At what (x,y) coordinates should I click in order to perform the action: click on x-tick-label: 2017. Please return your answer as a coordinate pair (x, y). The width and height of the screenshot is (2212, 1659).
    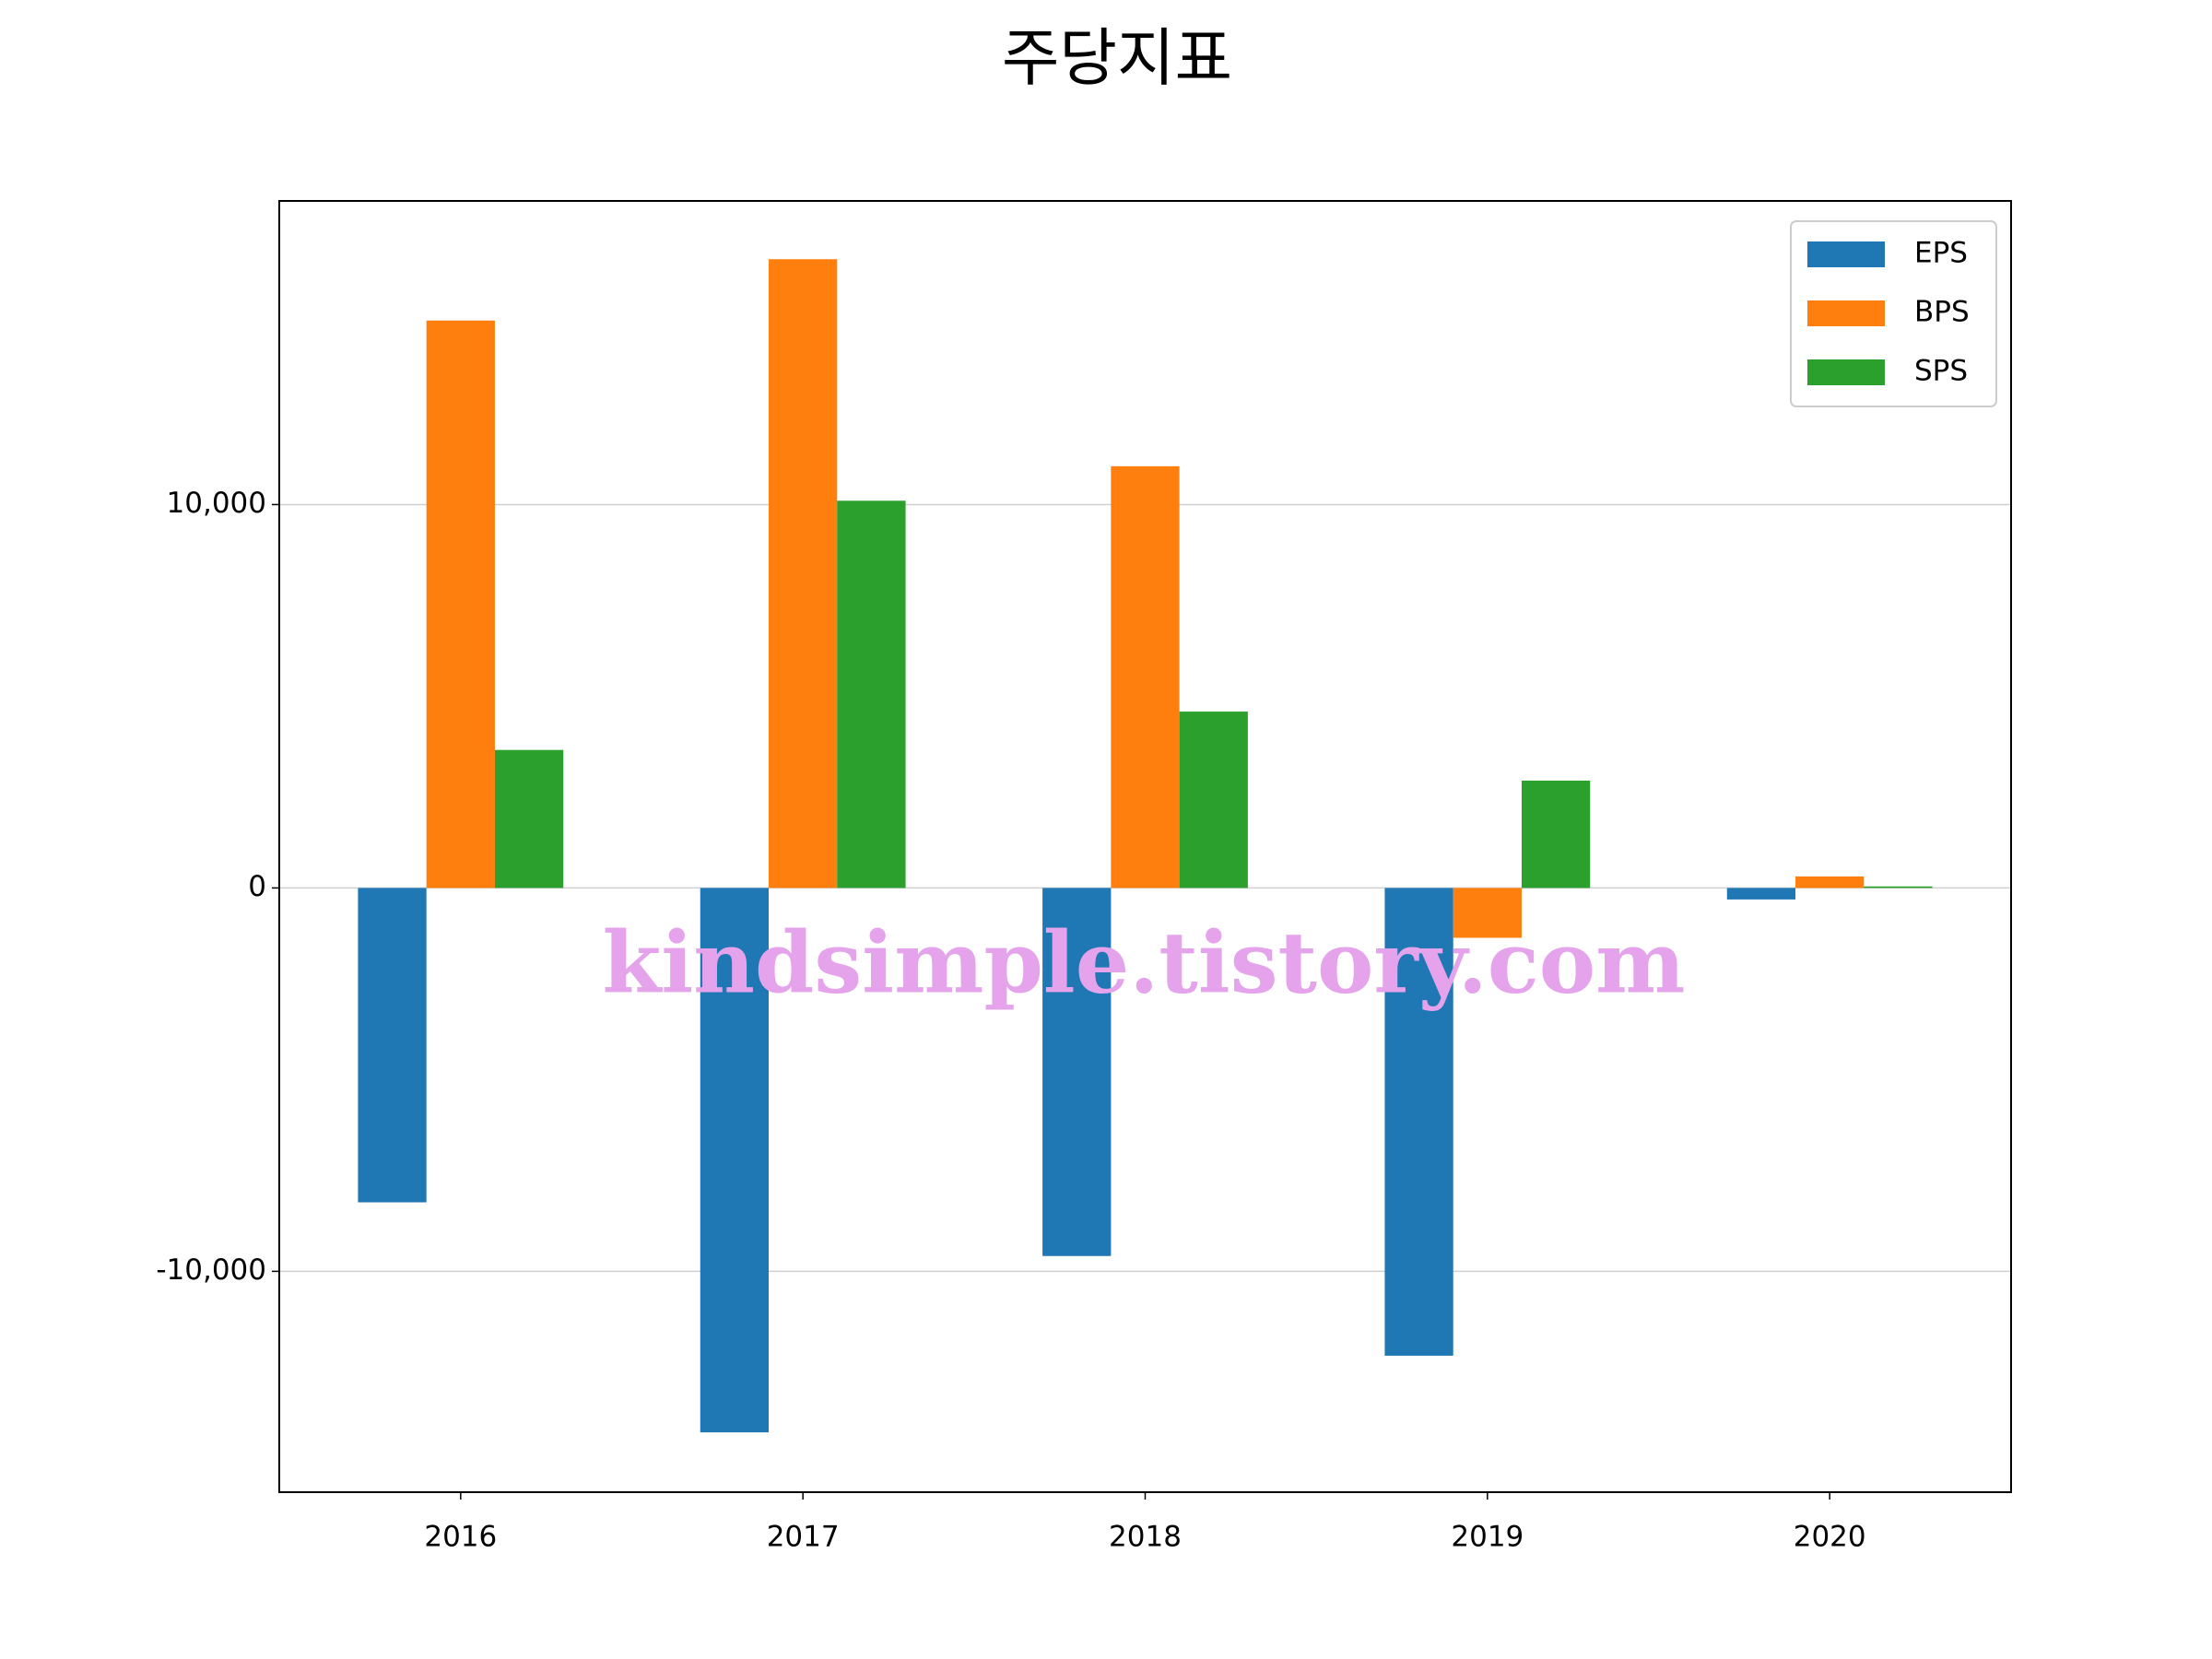
    Looking at the image, I should click on (803, 1537).